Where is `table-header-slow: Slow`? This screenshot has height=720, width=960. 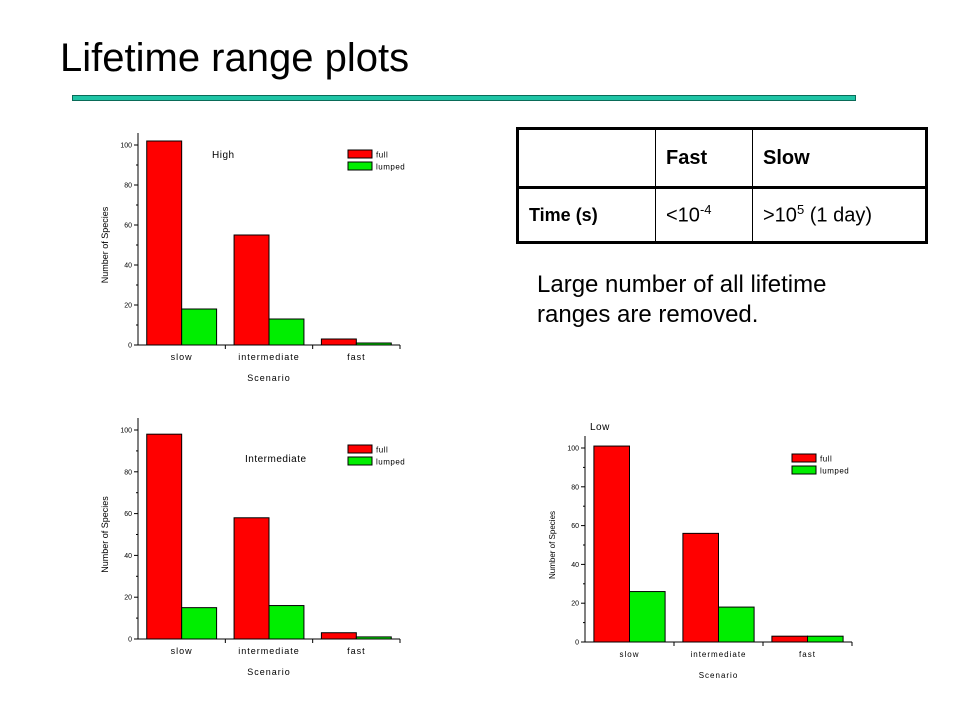
table-header-slow: Slow is located at coordinates (839, 158).